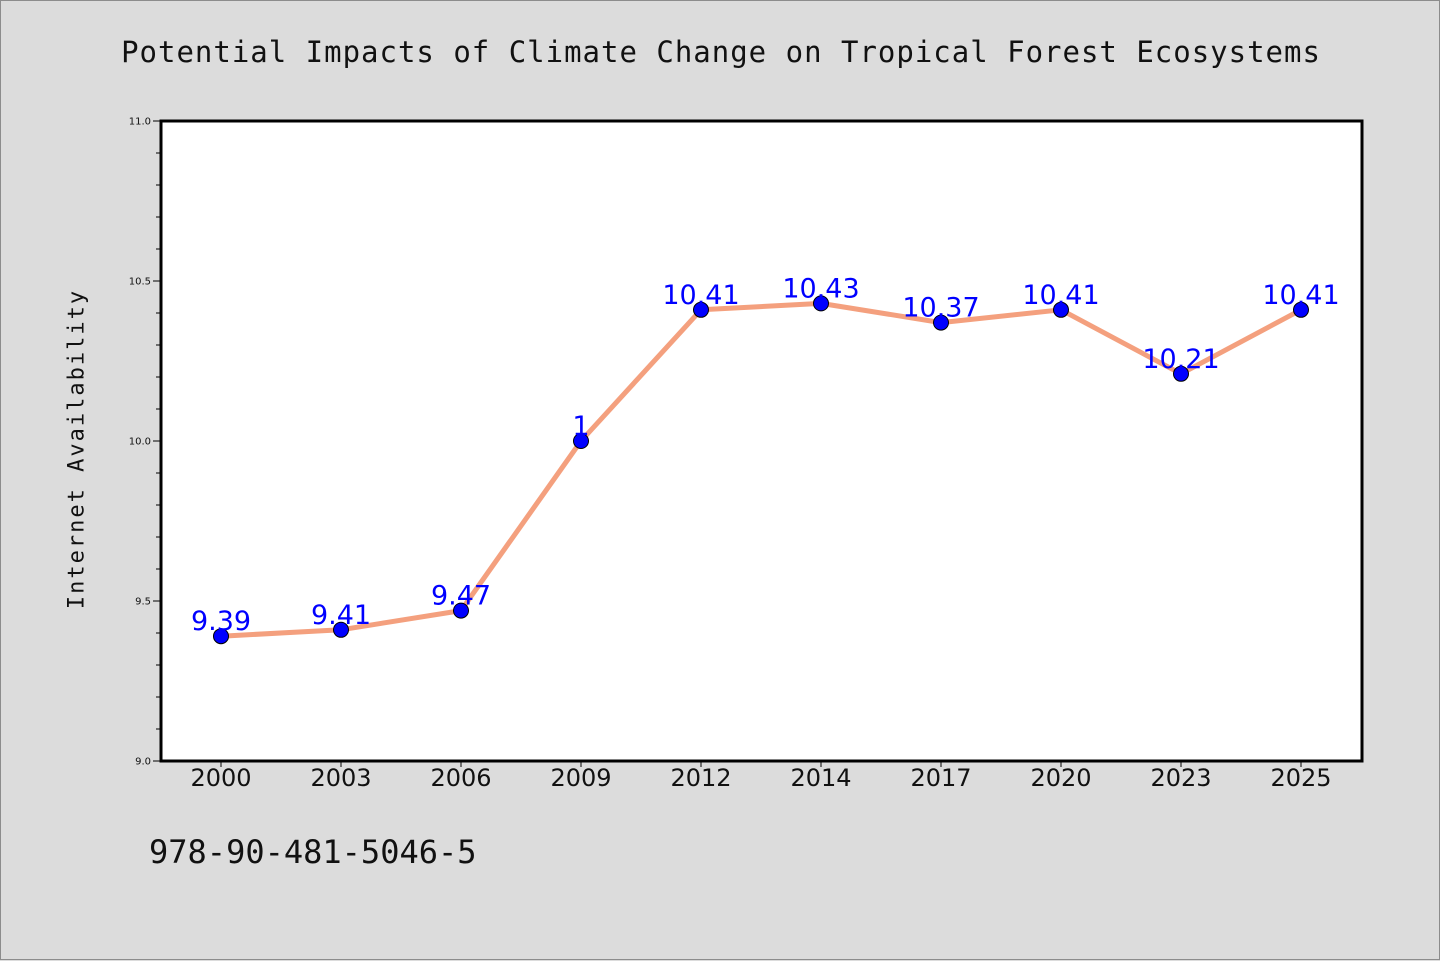 Image resolution: width=1440 pixels, height=961 pixels. I want to click on x-tick-label: 2012, so click(700, 778).